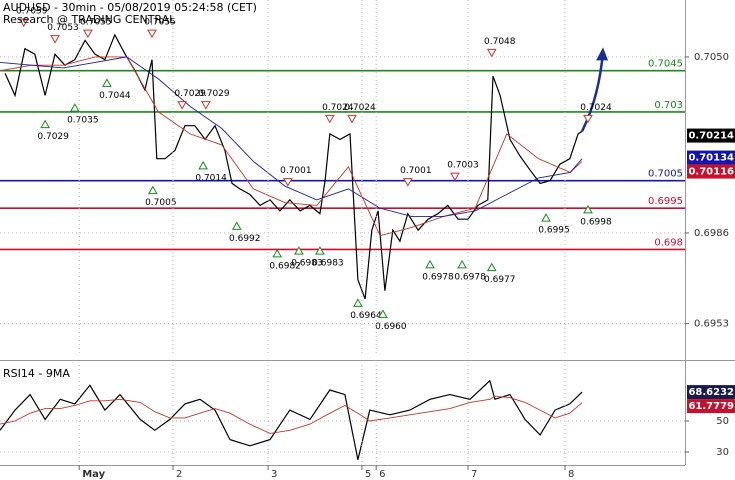  I want to click on x-tick-label: 2, so click(179, 474).